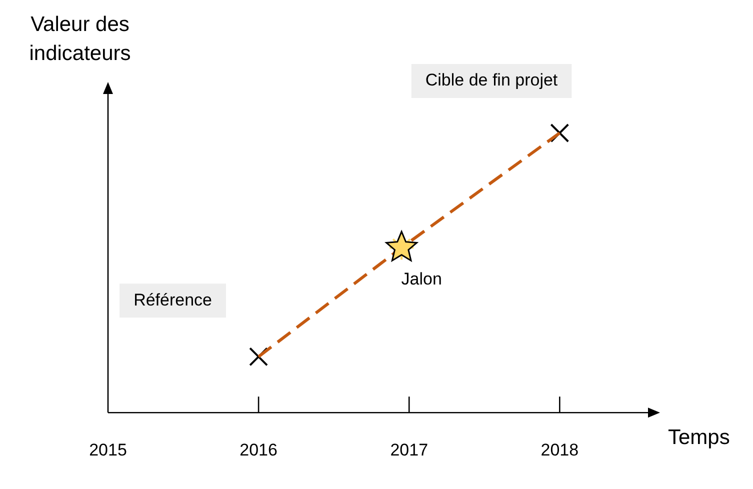 The width and height of the screenshot is (753, 489). I want to click on y-axis-title: Valeur des indicateurs, so click(80, 39).